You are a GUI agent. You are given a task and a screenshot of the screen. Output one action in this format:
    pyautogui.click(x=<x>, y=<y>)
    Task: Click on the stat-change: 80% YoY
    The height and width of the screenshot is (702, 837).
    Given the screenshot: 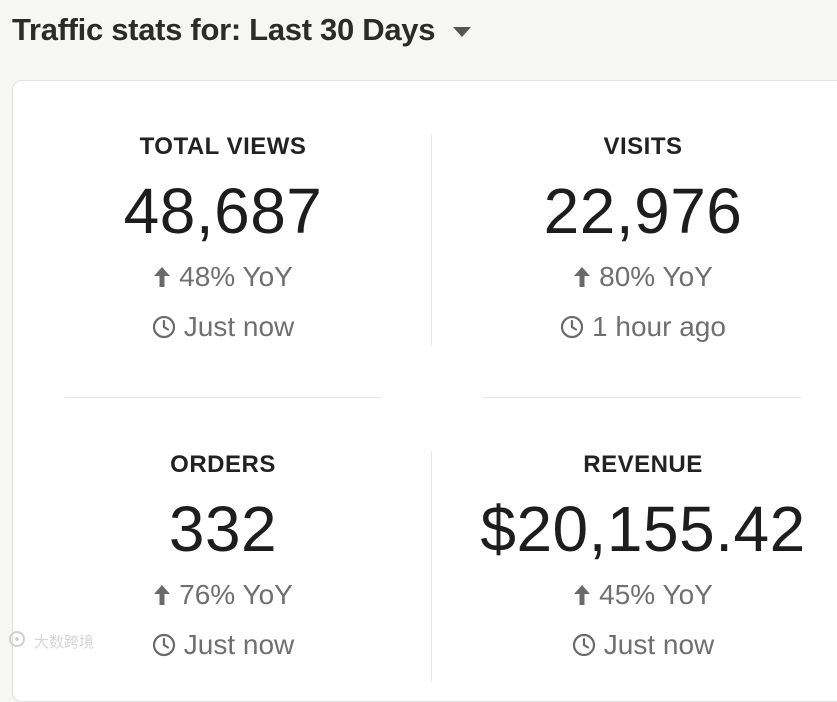 What is the action you would take?
    pyautogui.click(x=635, y=277)
    